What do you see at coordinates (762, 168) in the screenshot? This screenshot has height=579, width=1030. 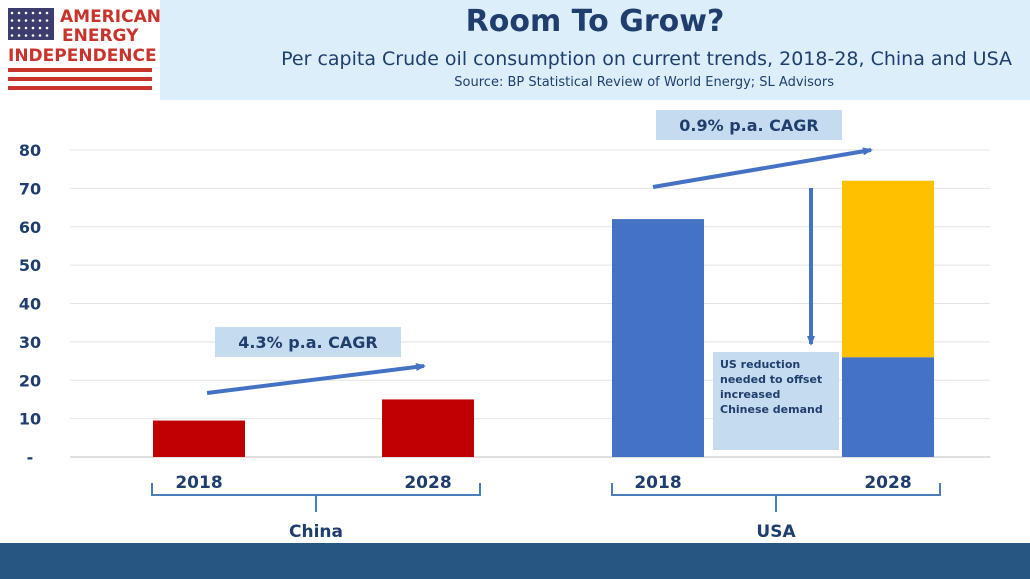 I see `usa-cagr-arrow` at bounding box center [762, 168].